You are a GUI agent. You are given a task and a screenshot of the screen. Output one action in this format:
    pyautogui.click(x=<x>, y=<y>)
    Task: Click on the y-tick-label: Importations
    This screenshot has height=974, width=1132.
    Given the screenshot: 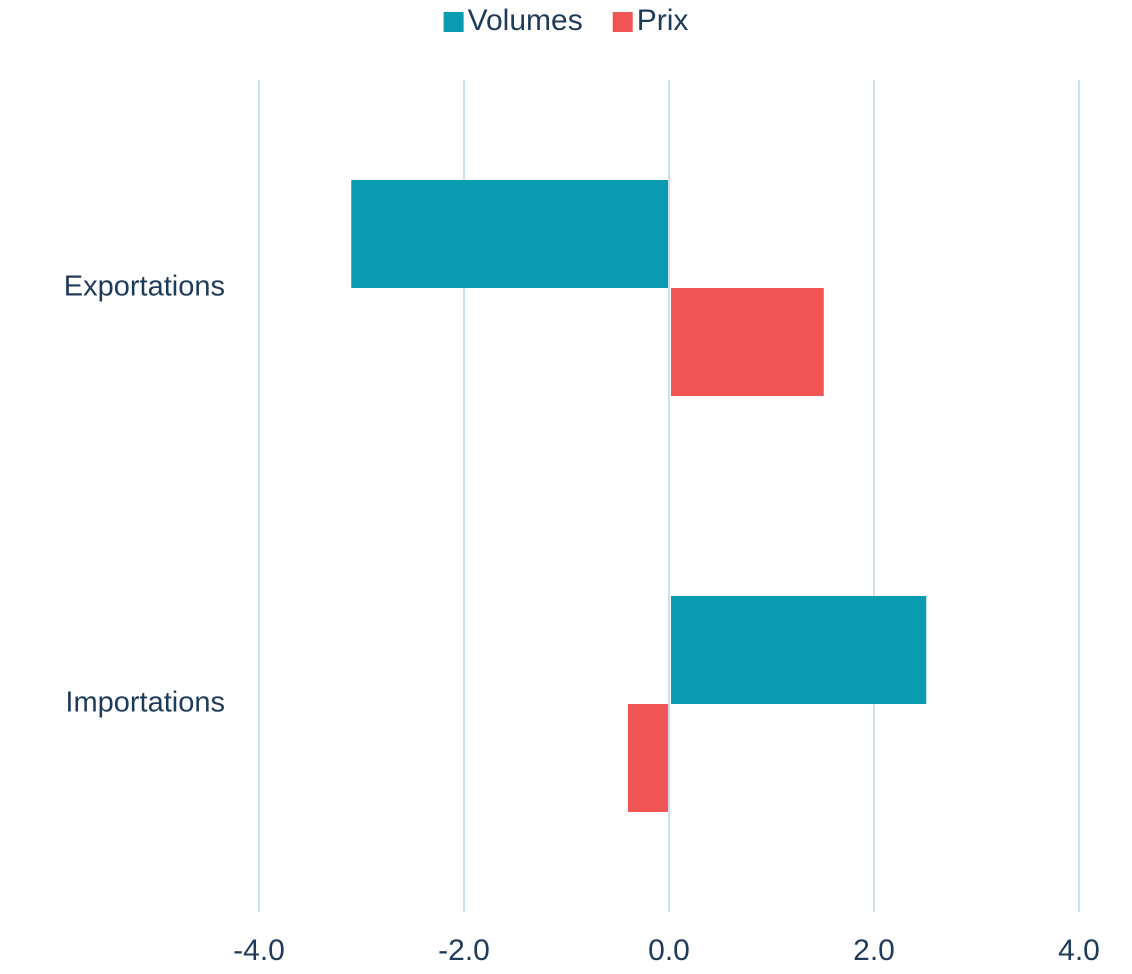 What is the action you would take?
    pyautogui.click(x=145, y=703)
    